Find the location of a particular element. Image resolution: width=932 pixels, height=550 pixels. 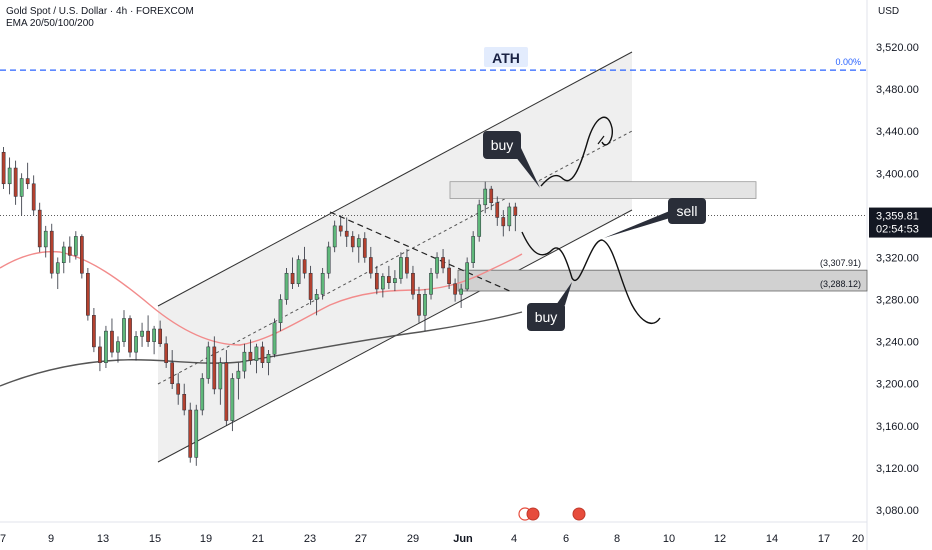

time-tick-label: 12 is located at coordinates (720, 539).